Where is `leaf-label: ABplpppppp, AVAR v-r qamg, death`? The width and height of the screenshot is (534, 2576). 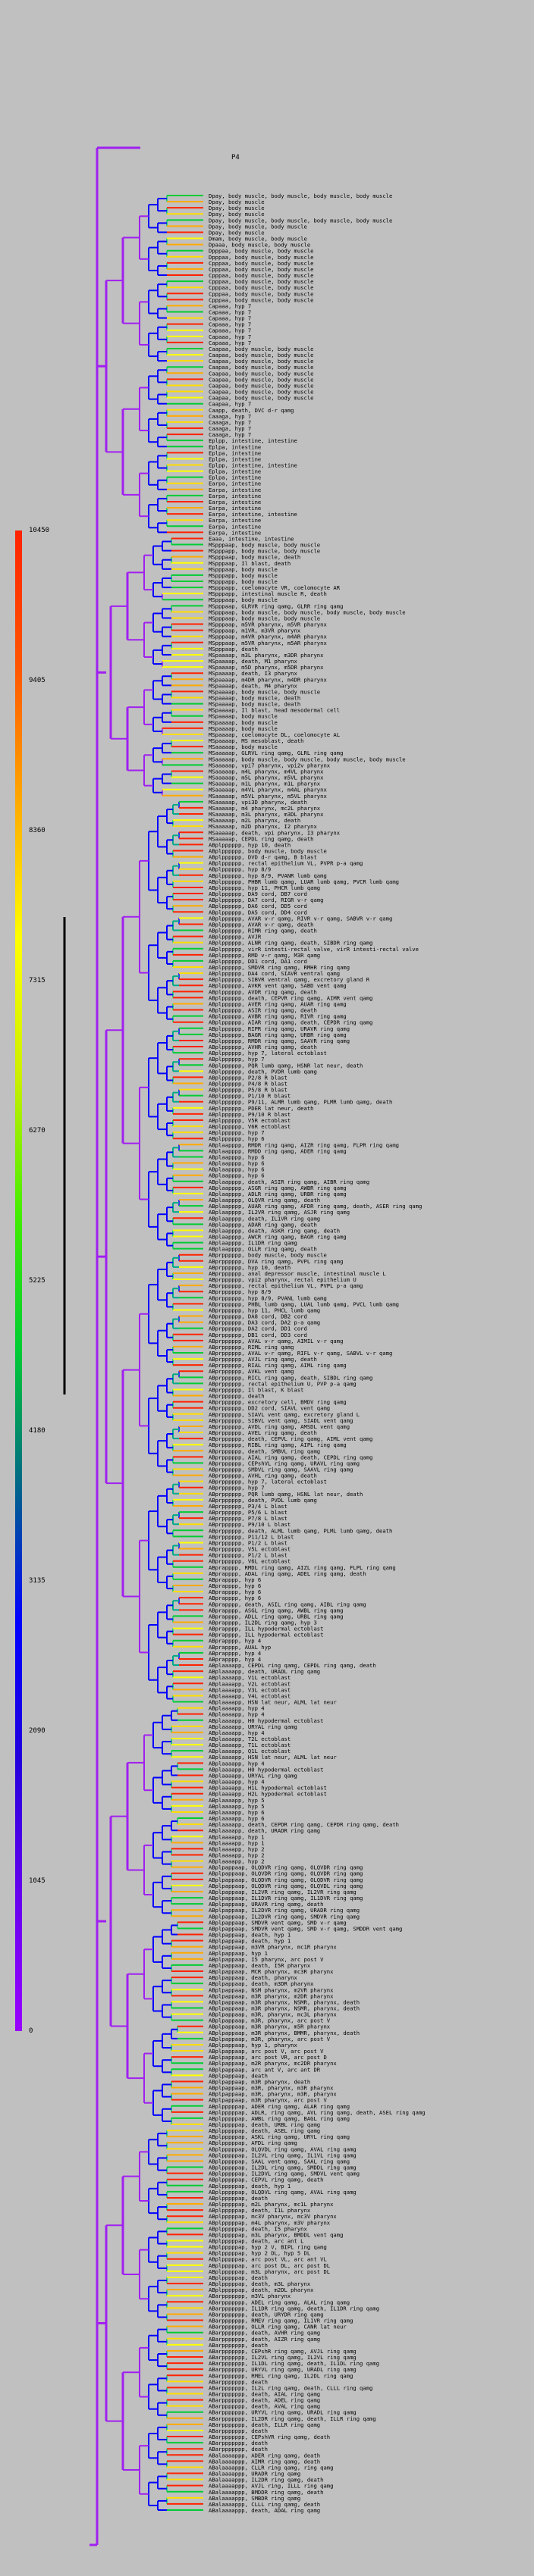 leaf-label: ABplpppppp, AVAR v-r qamg, death is located at coordinates (261, 925).